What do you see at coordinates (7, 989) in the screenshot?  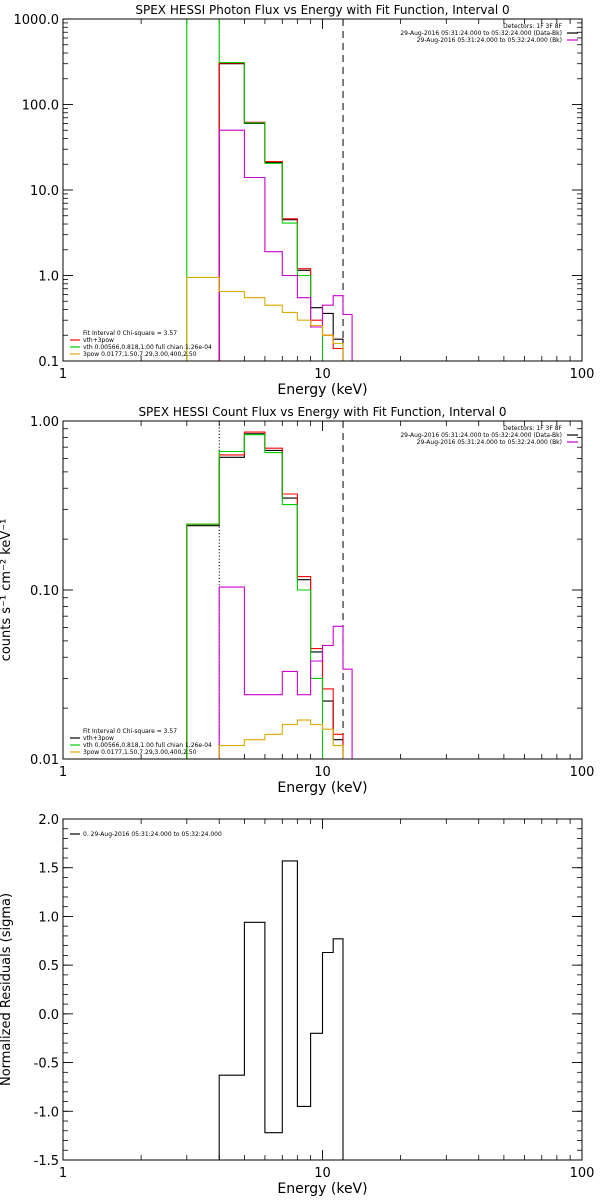 I see `y-axis-label: Normalized Residuals (sigma)` at bounding box center [7, 989].